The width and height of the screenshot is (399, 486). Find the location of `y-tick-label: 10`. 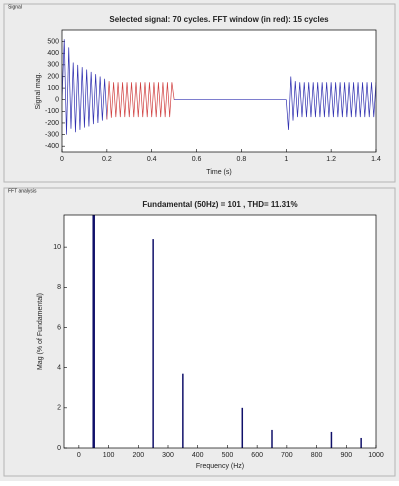

y-tick-label: 10 is located at coordinates (57, 247).